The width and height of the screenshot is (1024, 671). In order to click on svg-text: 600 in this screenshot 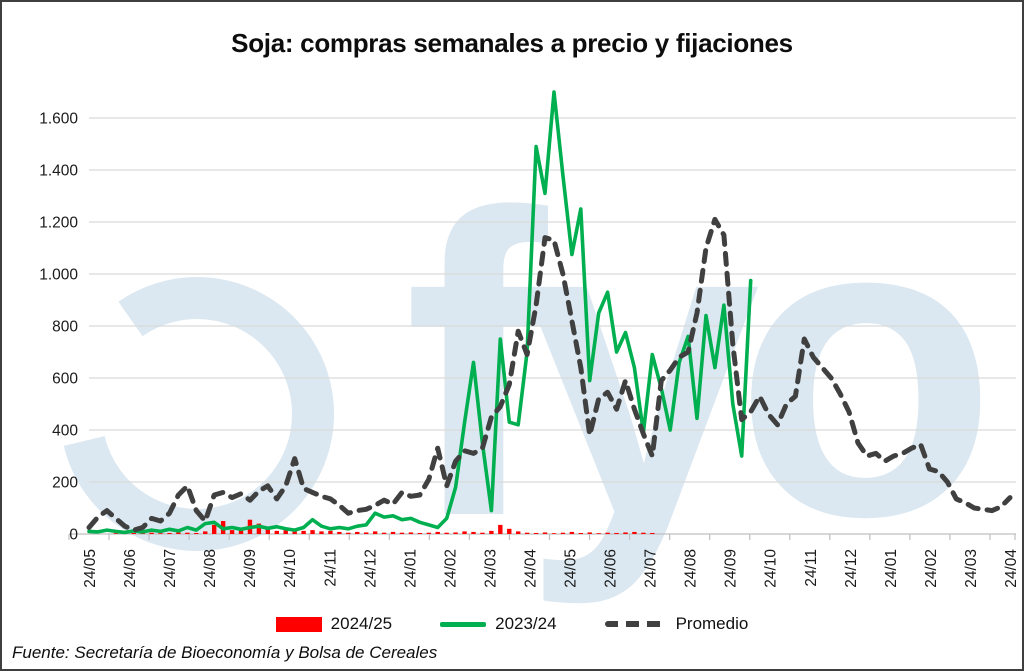, I will do `click(65, 379)`.